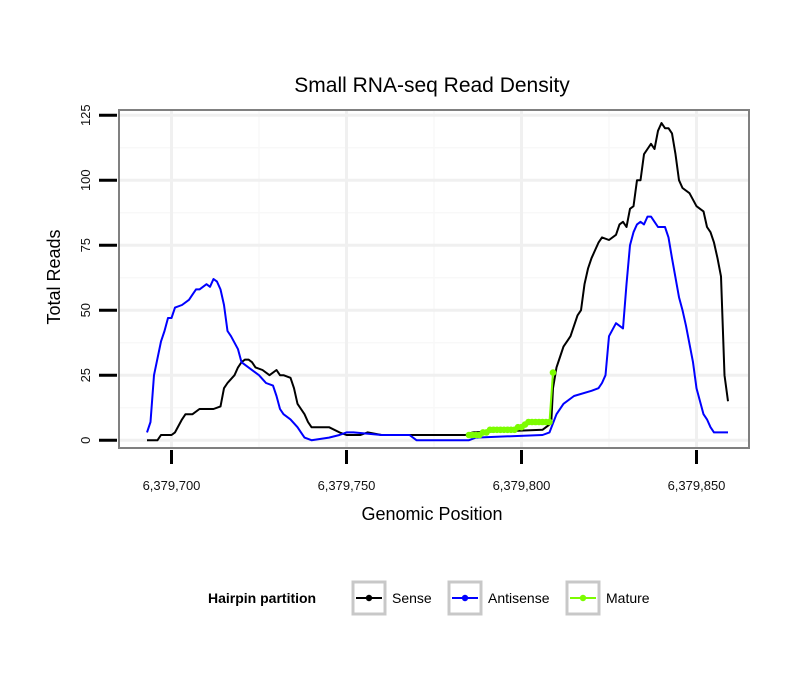 This screenshot has width=810, height=690. Describe the element at coordinates (85, 115) in the screenshot. I see `y-tick-label: 125` at that location.